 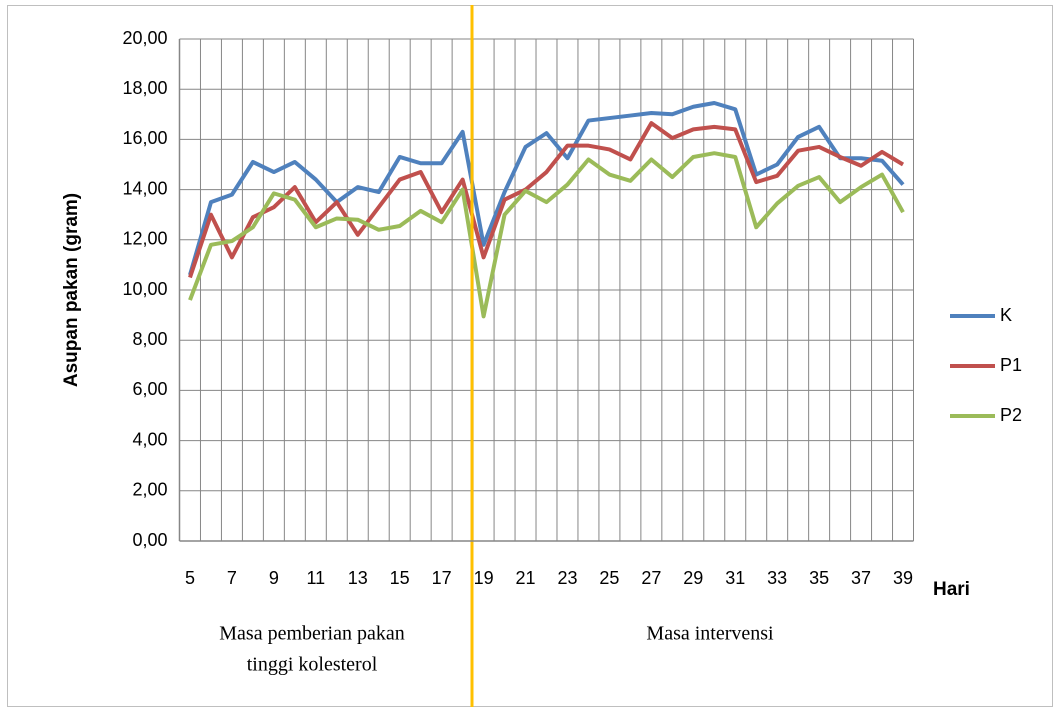 I want to click on y-tick-label: 4,00, so click(x=149, y=439).